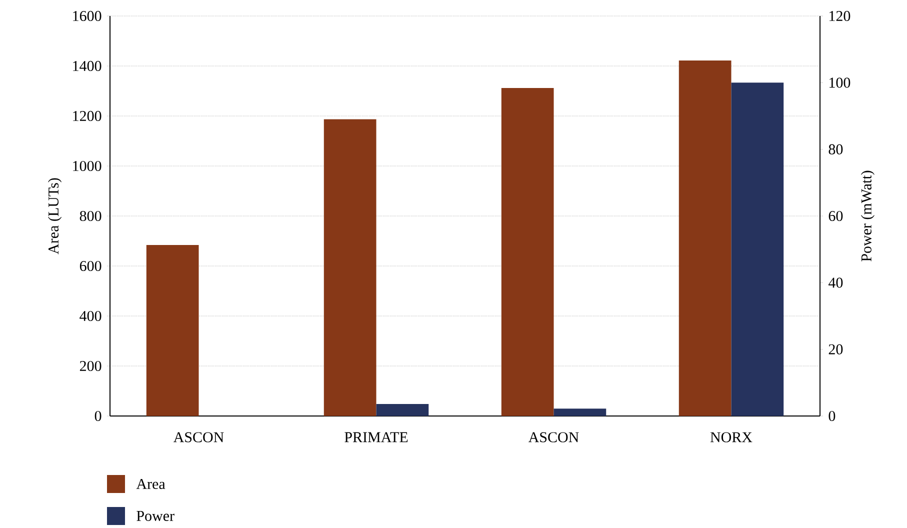  I want to click on x-tick-label: NORX, so click(731, 437).